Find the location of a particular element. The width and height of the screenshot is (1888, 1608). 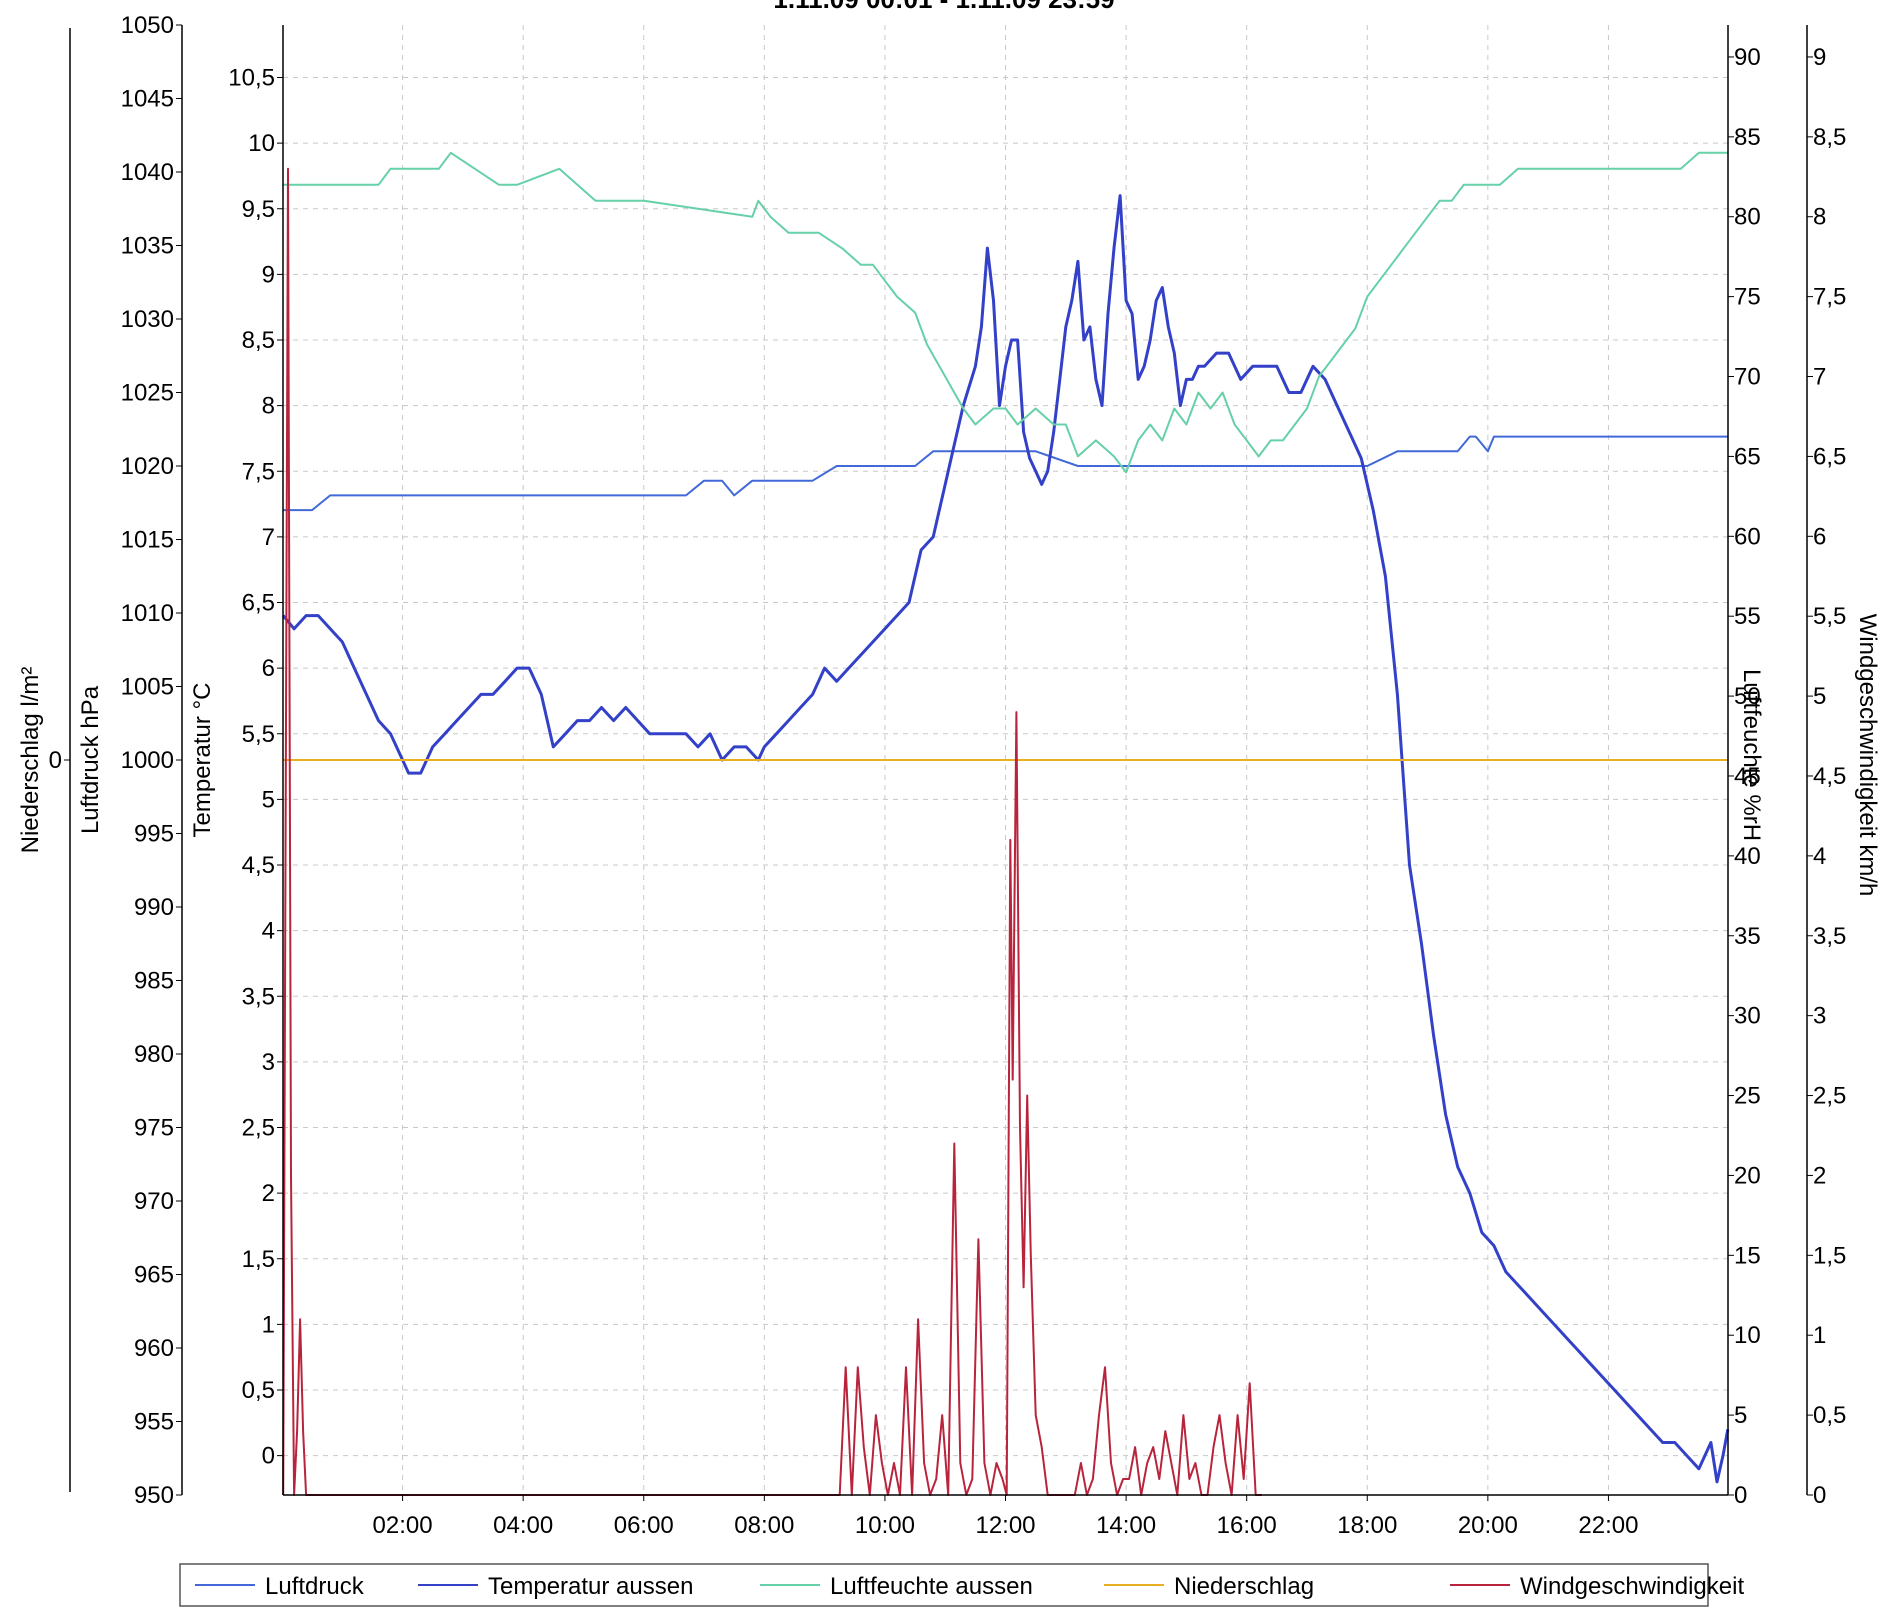

temperatur-tick-label: 7 is located at coordinates (268, 537).